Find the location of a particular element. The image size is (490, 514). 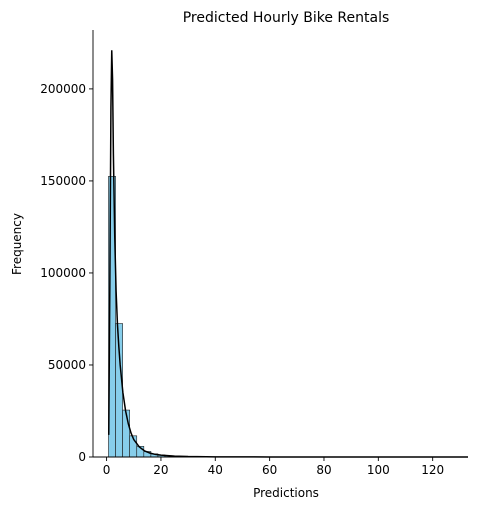

x-ticks: 0 20 40 60 80 100 120 is located at coordinates (273, 467).